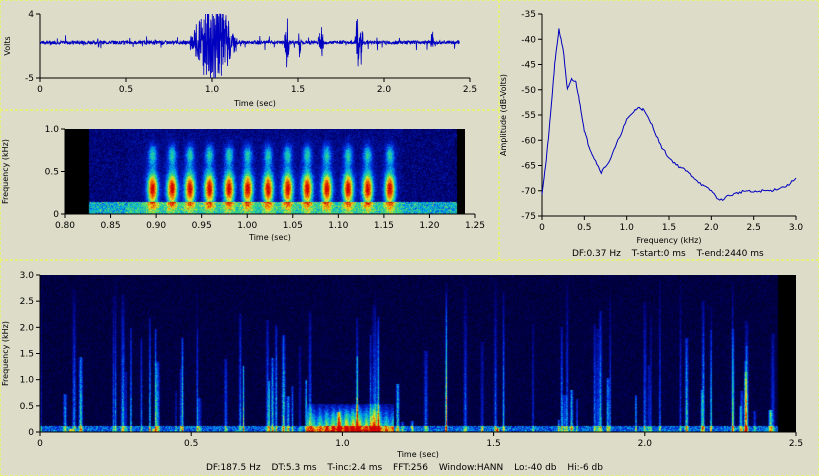  What do you see at coordinates (7, 45) in the screenshot?
I see `y-axis-label: Volts` at bounding box center [7, 45].